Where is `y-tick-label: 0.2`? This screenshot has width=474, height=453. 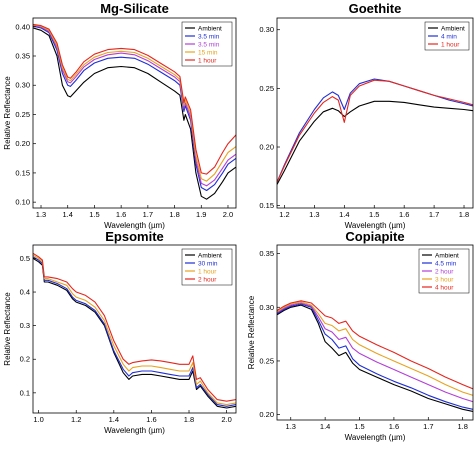
y-tick-label: 0.2 is located at coordinates (25, 359).